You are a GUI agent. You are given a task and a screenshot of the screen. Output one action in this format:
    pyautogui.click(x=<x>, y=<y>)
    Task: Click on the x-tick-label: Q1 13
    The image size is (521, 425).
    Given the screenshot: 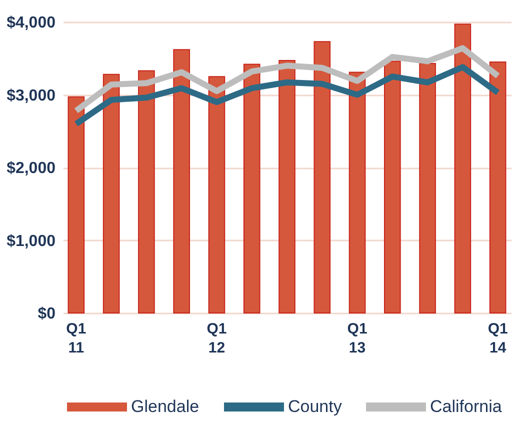 What is the action you would take?
    pyautogui.click(x=357, y=338)
    